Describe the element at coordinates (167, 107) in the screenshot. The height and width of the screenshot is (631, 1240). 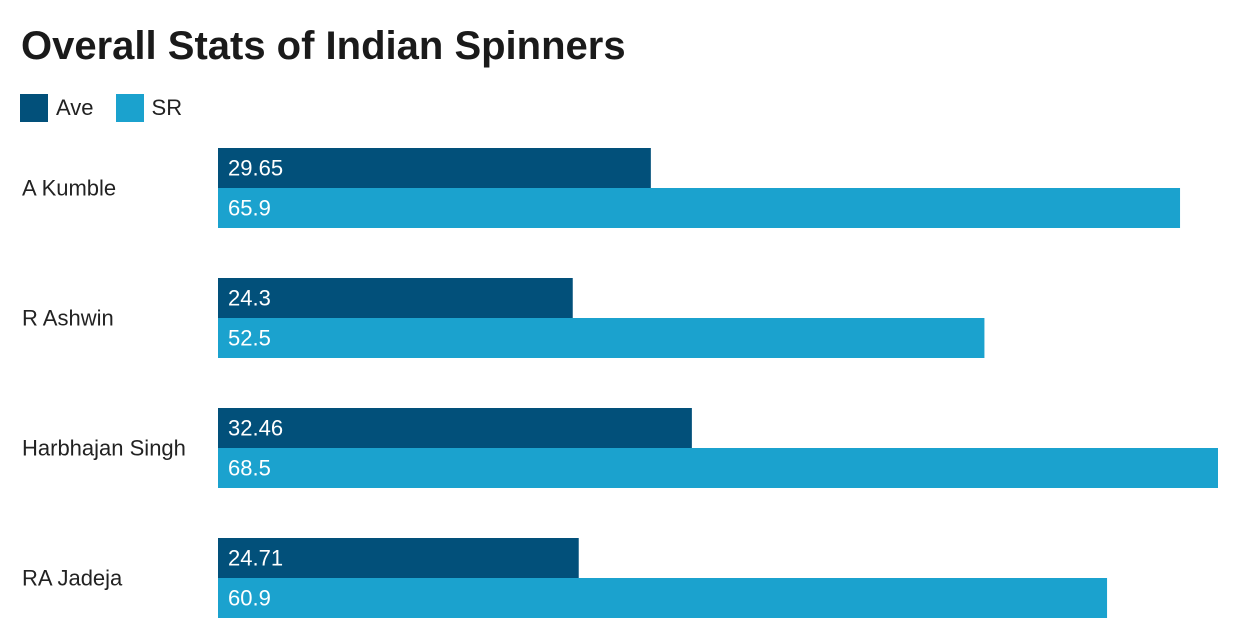
I see `legend-label-sr: SR` at that location.